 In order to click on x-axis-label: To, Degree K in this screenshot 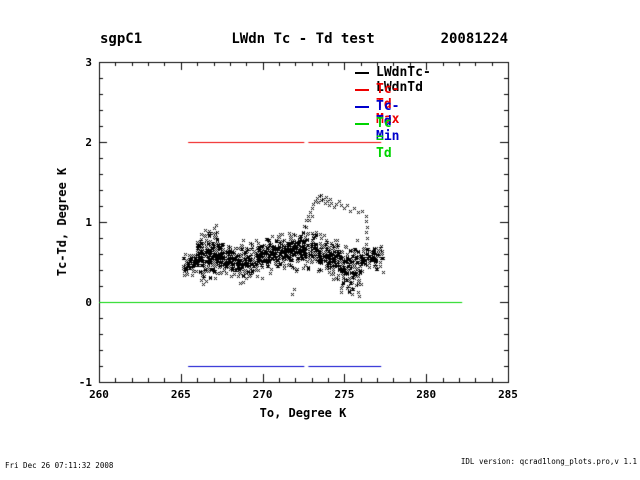, I will do `click(303, 413)`.